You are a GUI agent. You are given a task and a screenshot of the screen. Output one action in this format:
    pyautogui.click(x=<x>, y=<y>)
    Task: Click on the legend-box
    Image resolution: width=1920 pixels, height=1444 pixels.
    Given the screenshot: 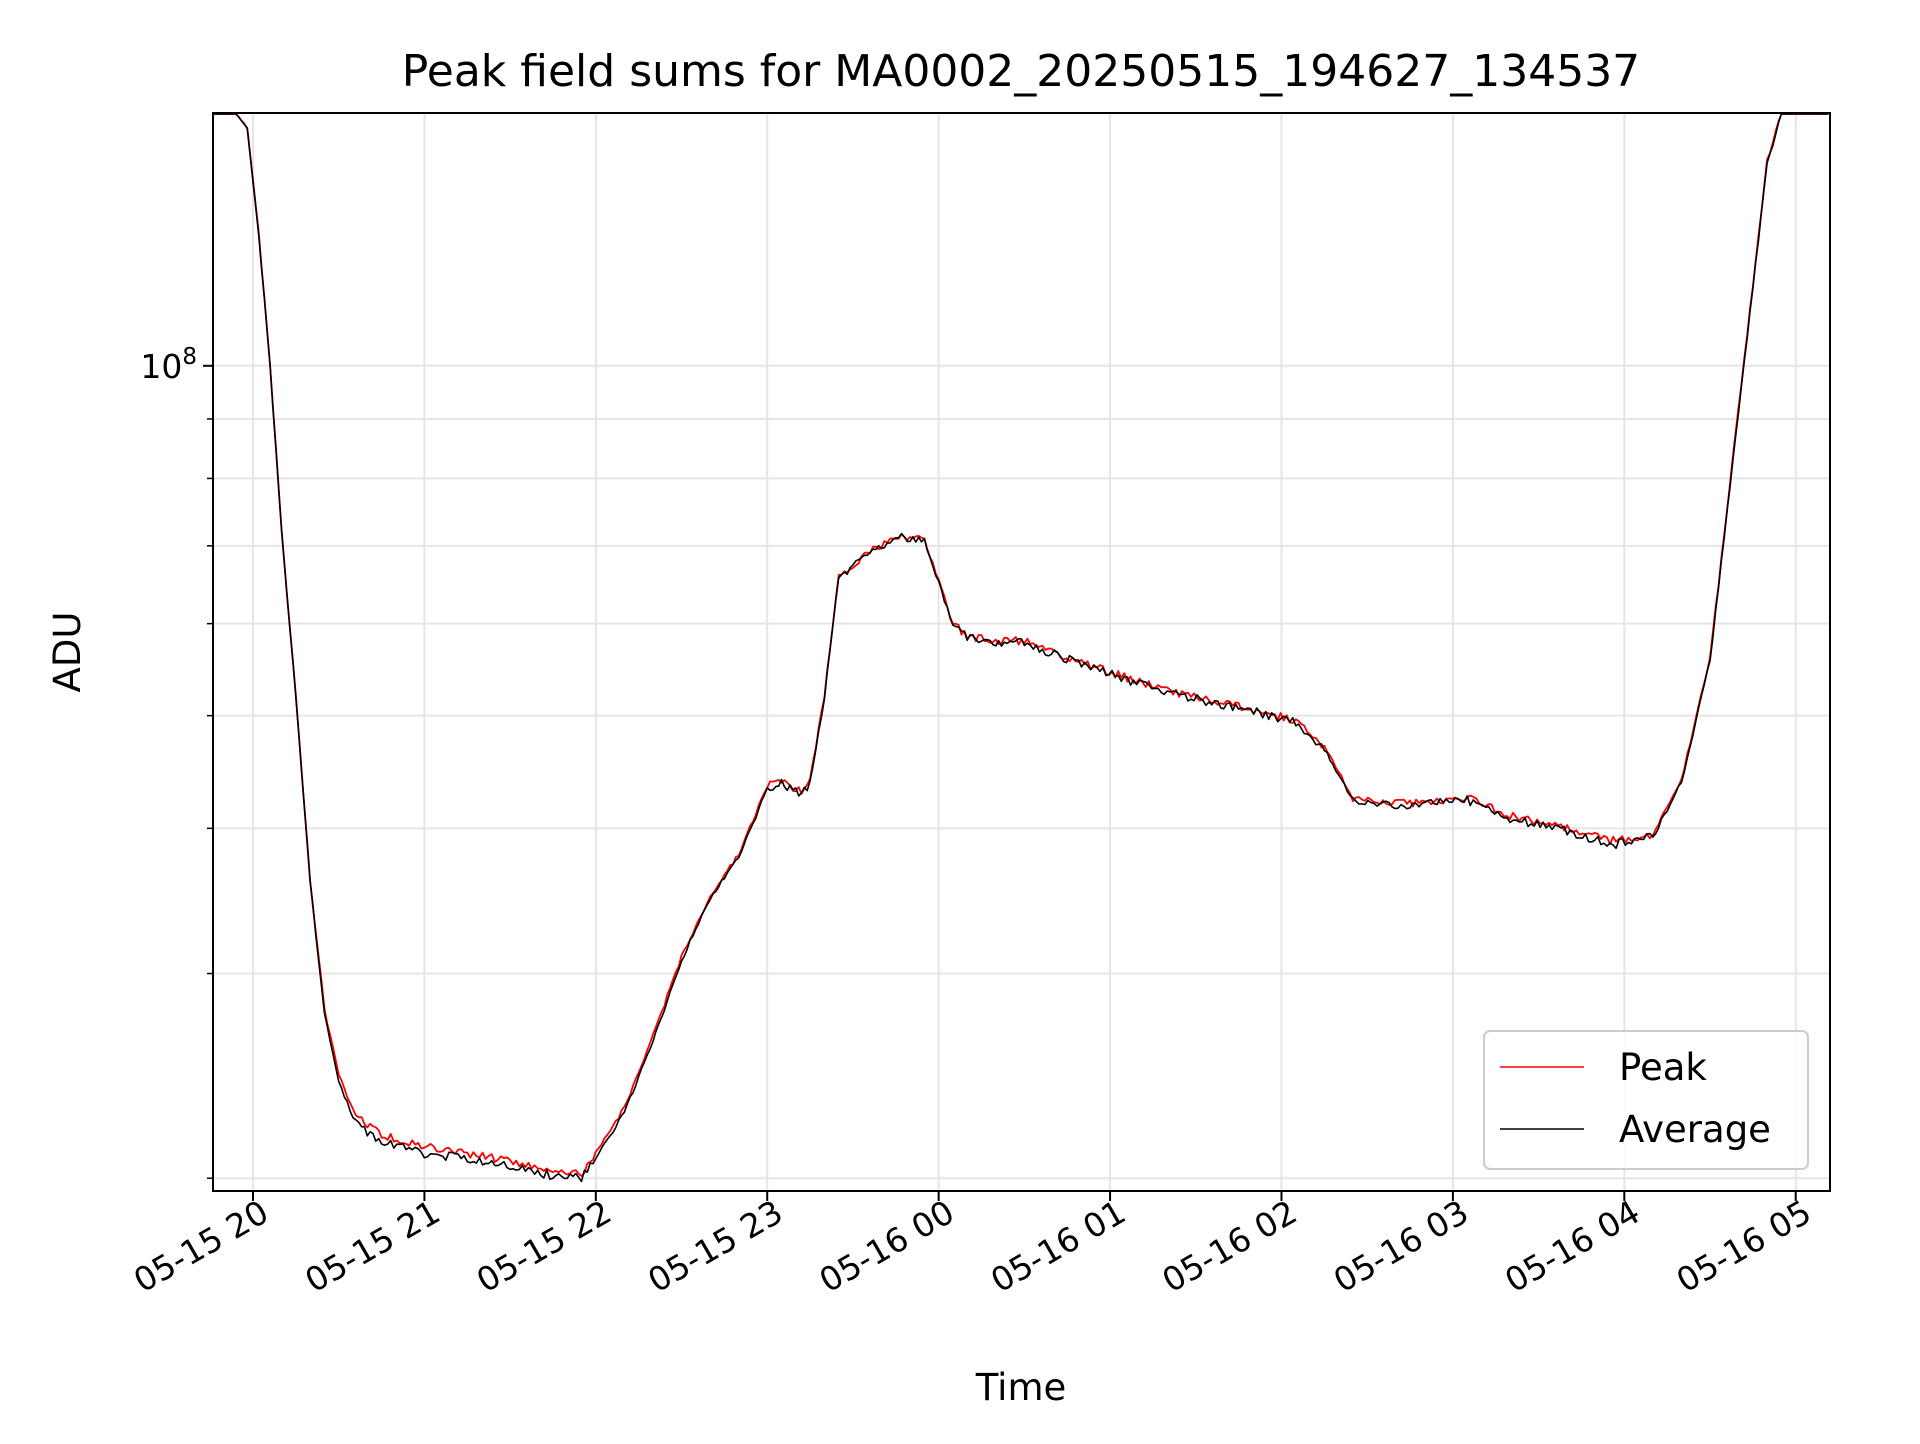 What is the action you would take?
    pyautogui.click(x=1646, y=1100)
    